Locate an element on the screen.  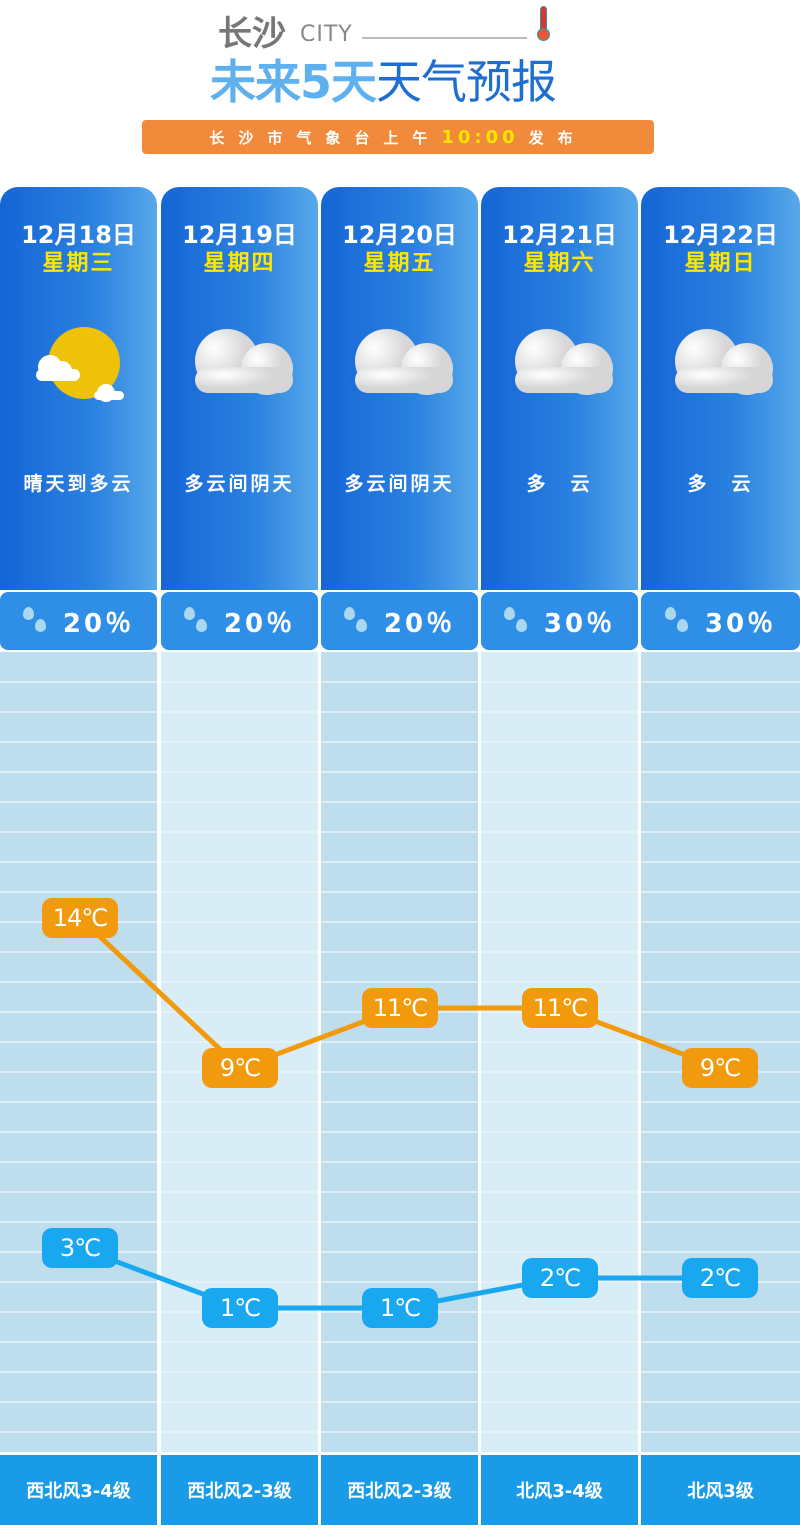
city-name: 长沙 is located at coordinates (252, 34).